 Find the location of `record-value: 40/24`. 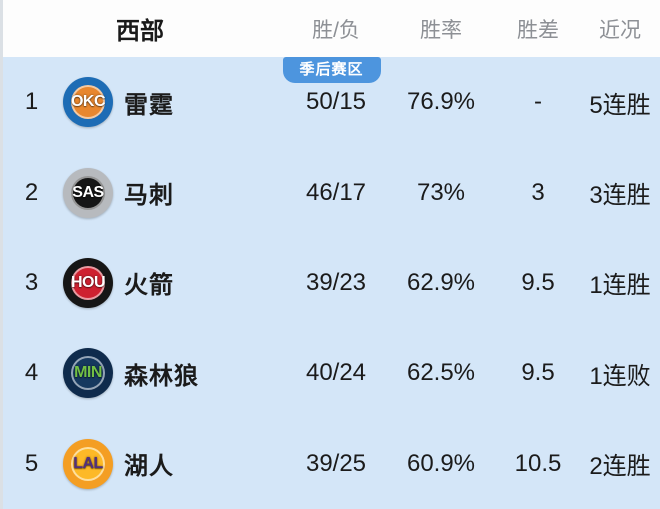

record-value: 40/24 is located at coordinates (336, 373).